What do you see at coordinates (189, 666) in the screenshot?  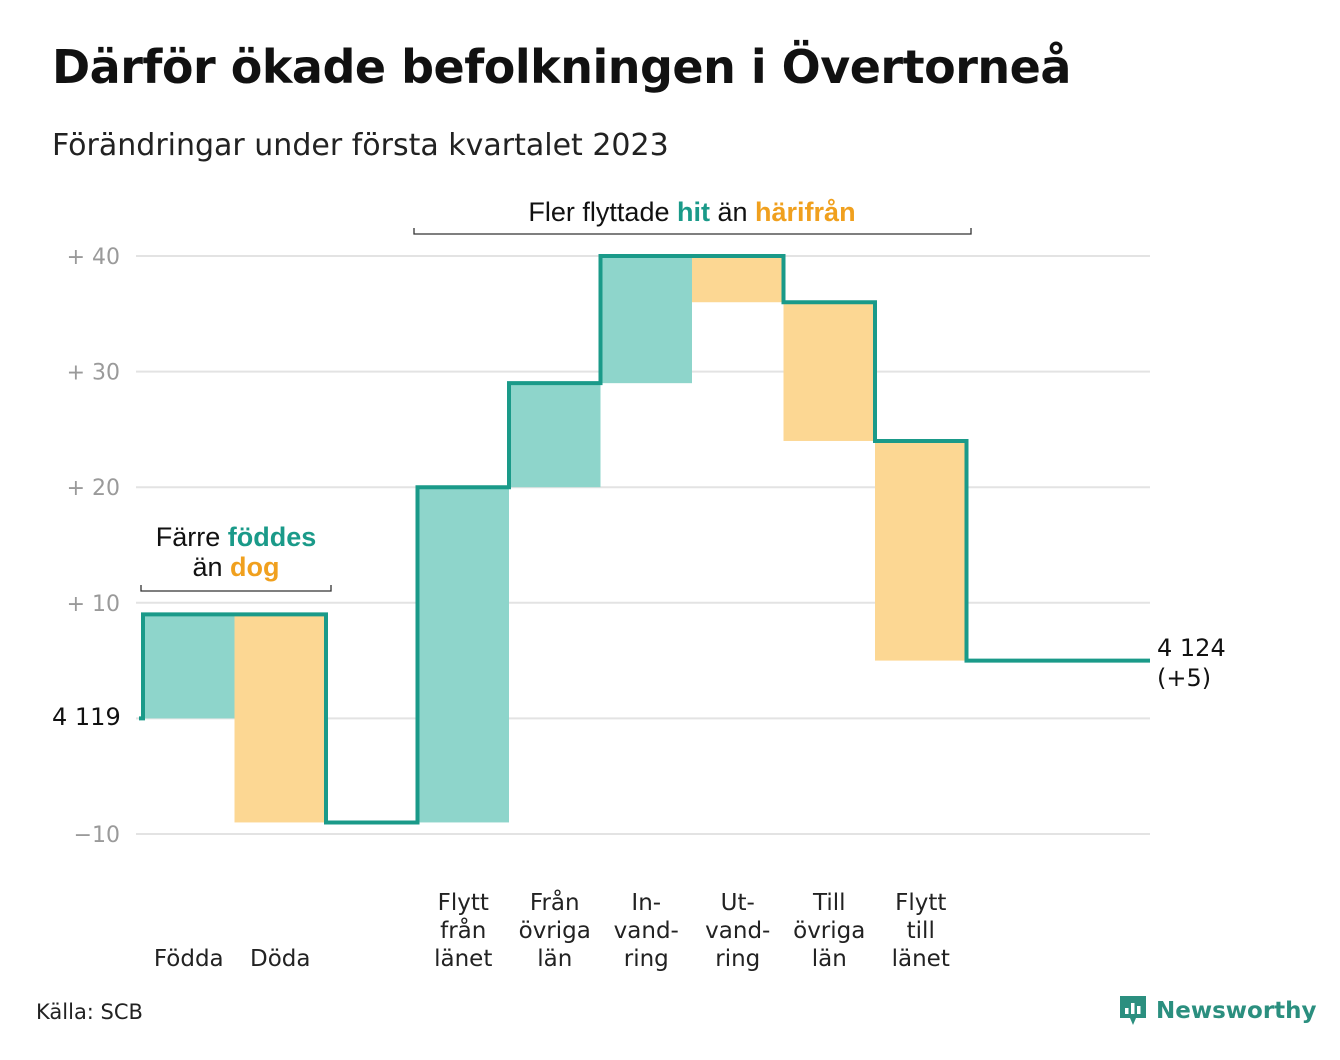 I see `bar-födda` at bounding box center [189, 666].